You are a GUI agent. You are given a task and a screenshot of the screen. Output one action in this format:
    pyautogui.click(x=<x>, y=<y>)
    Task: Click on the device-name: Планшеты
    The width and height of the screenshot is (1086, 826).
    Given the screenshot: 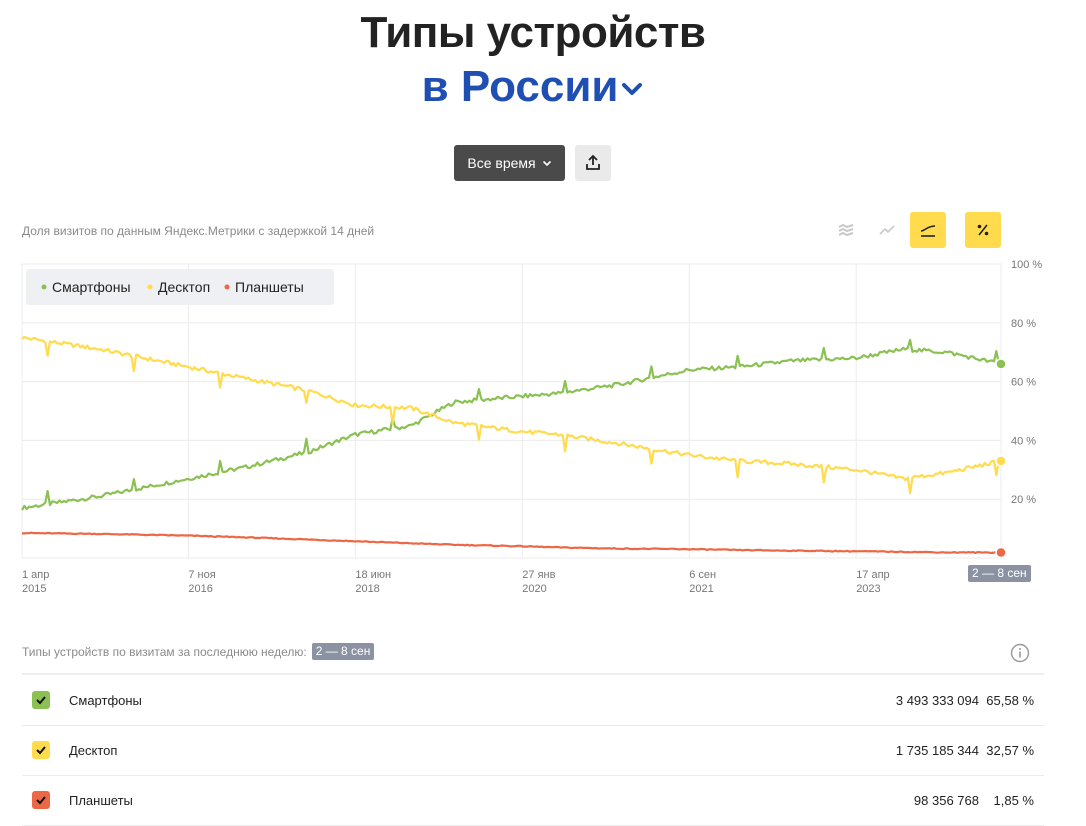 What is the action you would take?
    pyautogui.click(x=101, y=800)
    